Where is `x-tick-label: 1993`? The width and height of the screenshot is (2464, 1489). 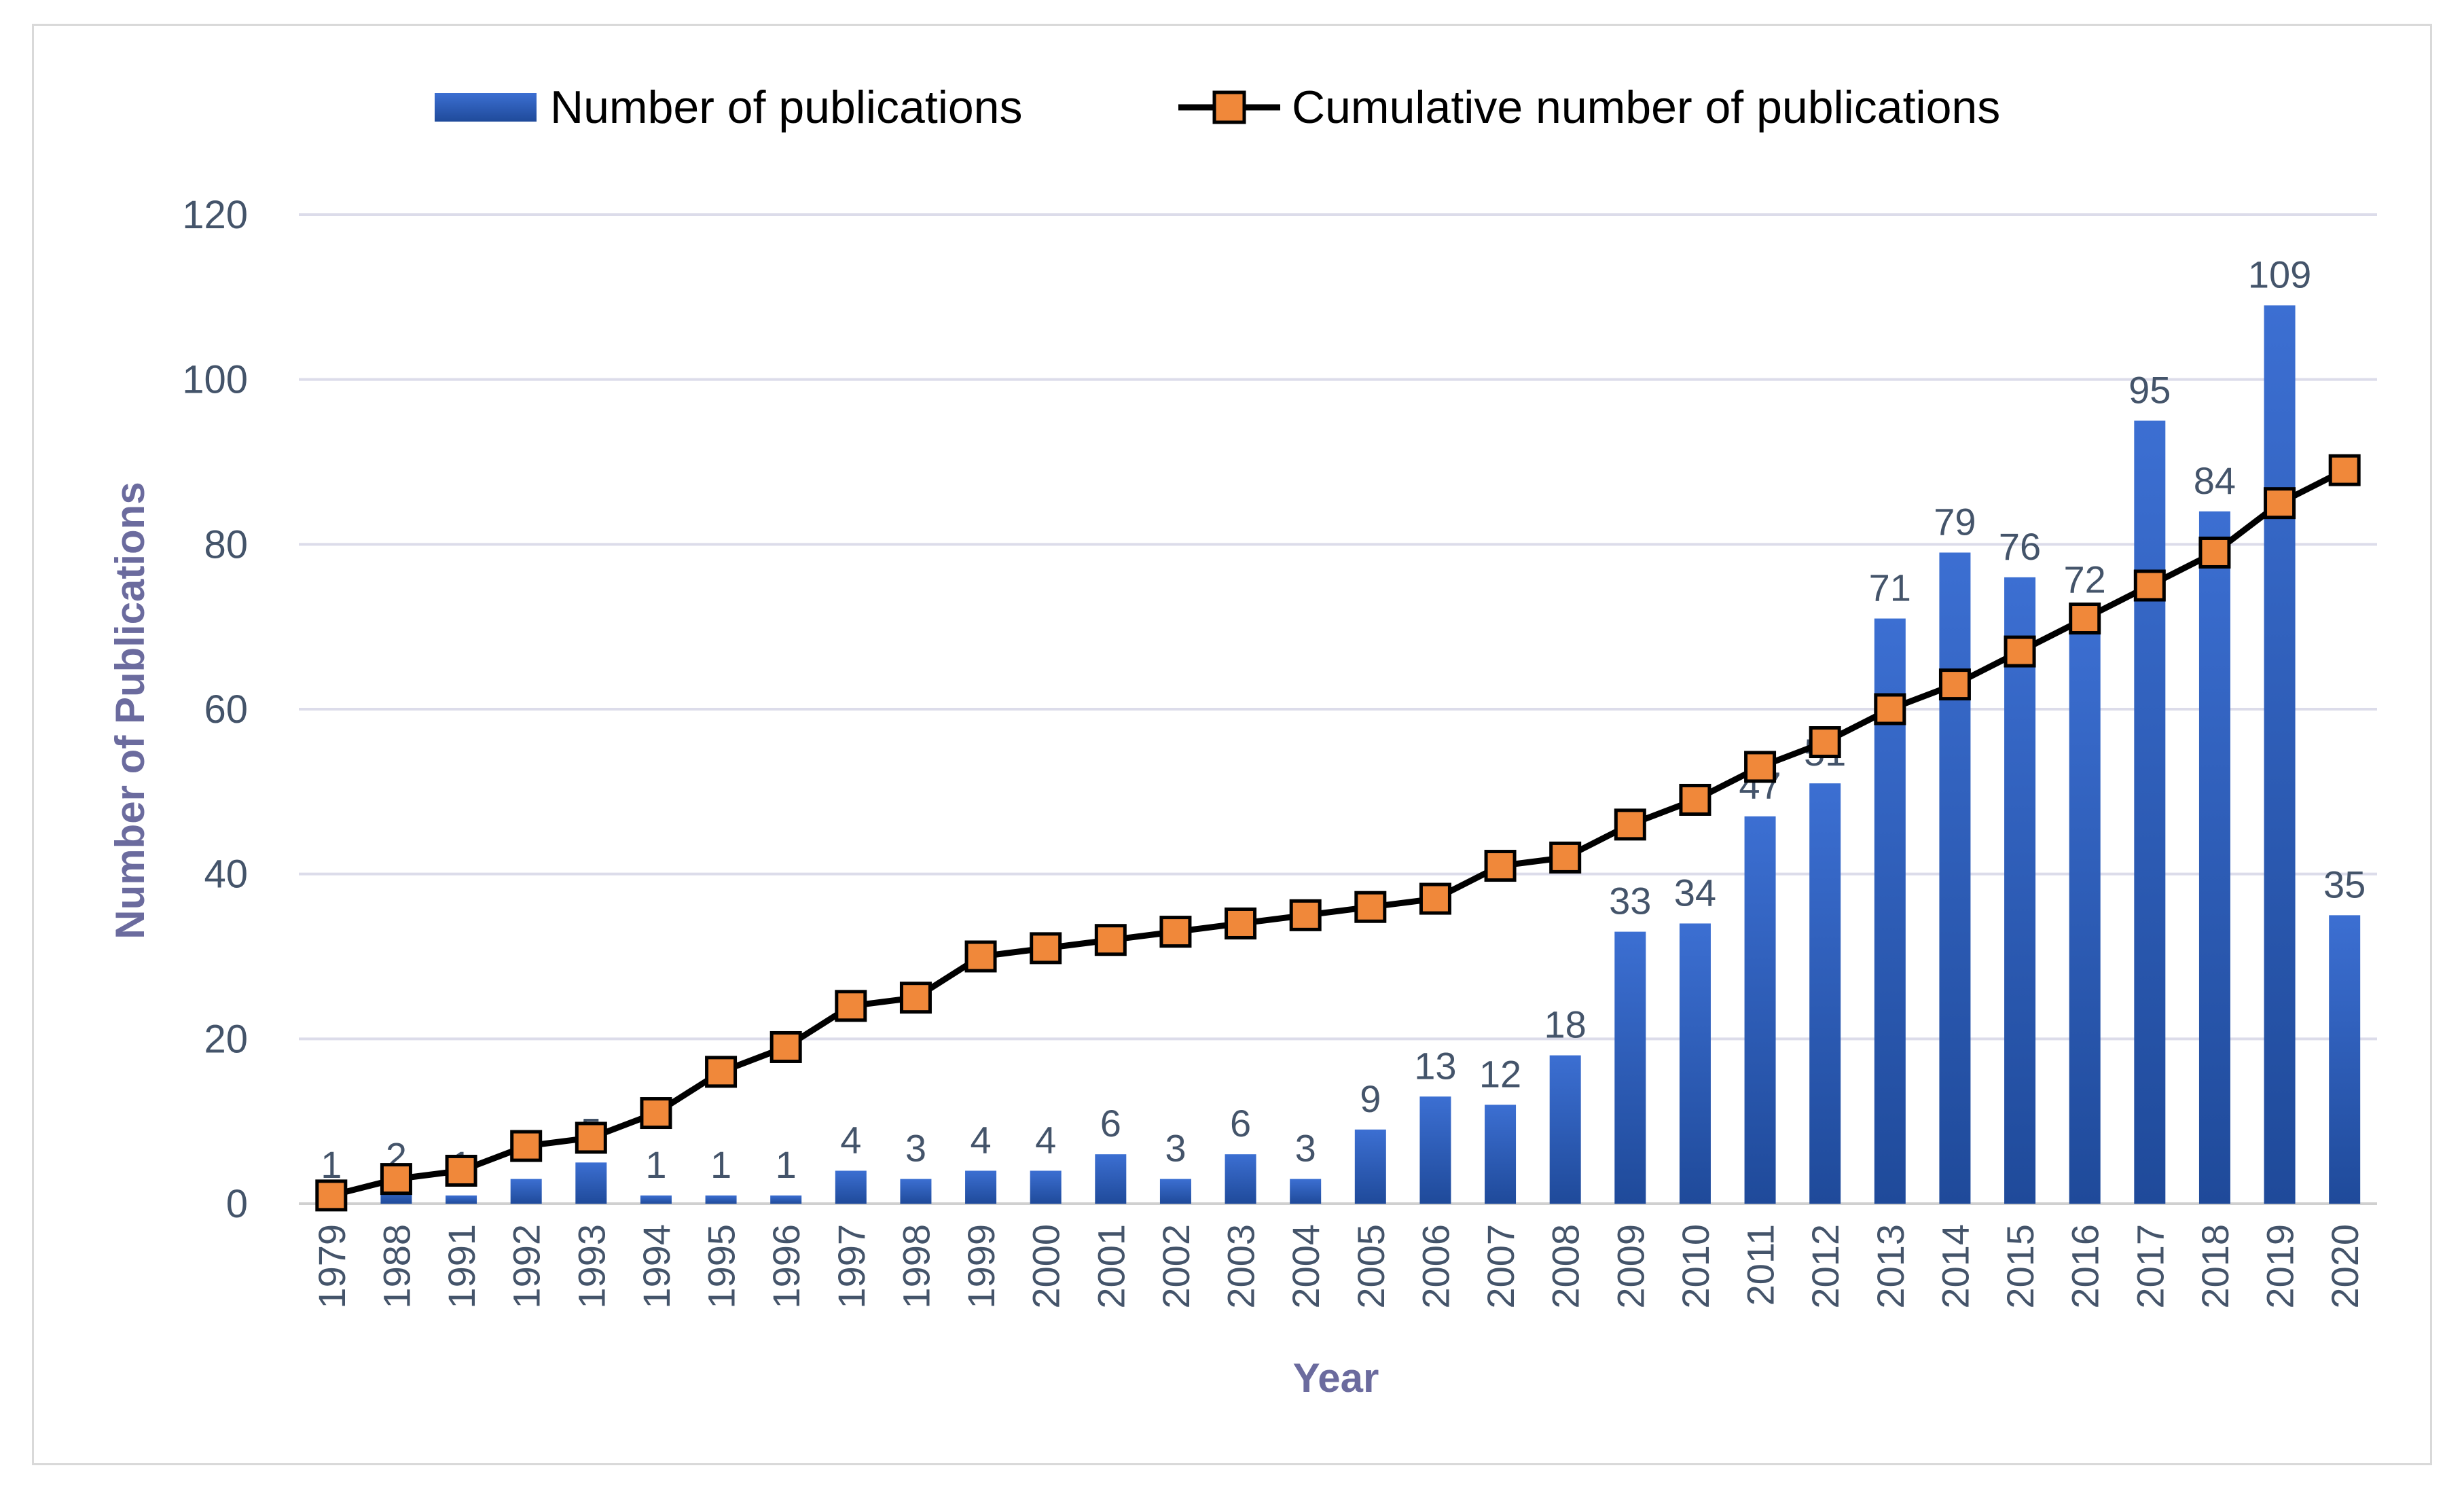
x-tick-label: 1993 is located at coordinates (591, 1266).